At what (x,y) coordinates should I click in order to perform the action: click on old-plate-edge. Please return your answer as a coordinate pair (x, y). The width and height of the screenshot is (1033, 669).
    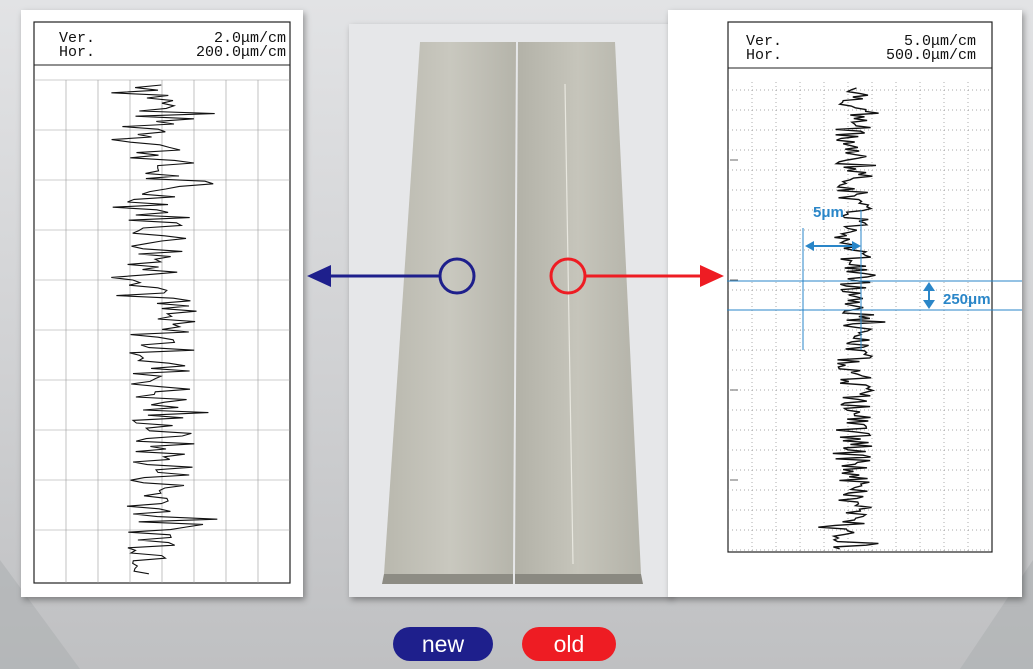
    Looking at the image, I should click on (579, 579).